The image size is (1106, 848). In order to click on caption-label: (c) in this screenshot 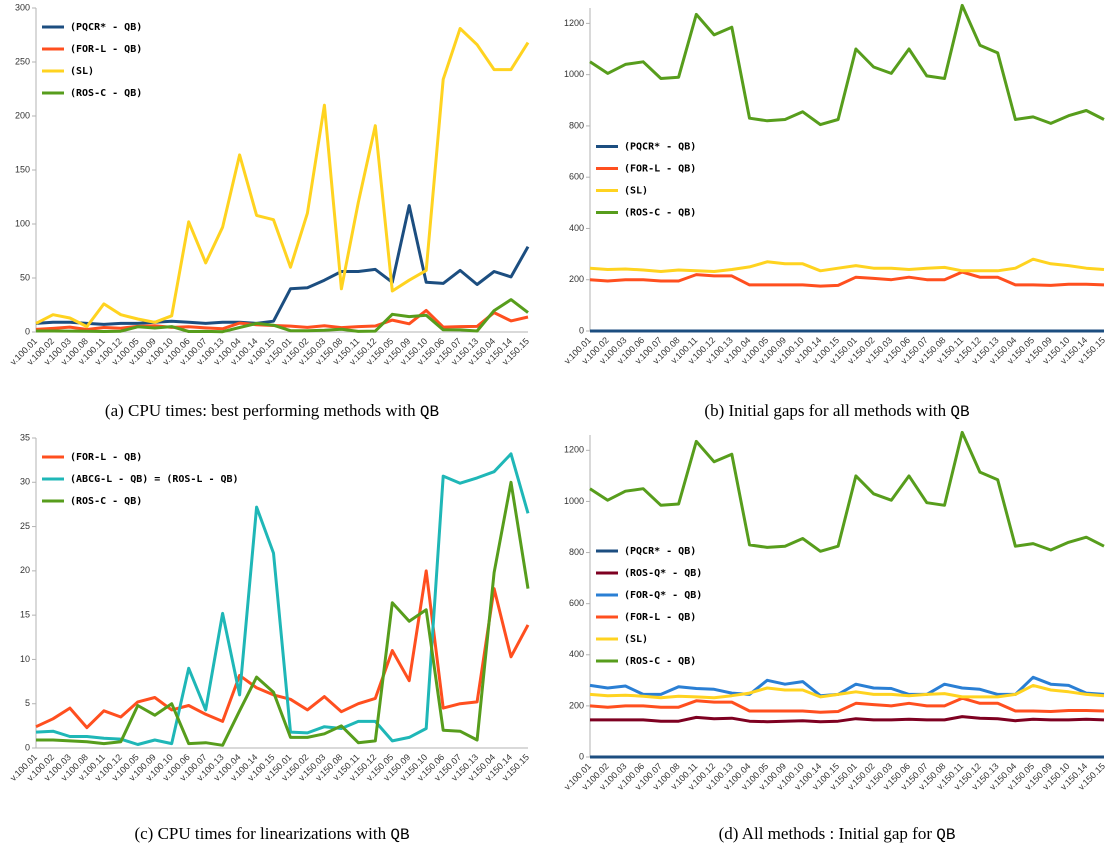, I will do `click(143, 833)`.